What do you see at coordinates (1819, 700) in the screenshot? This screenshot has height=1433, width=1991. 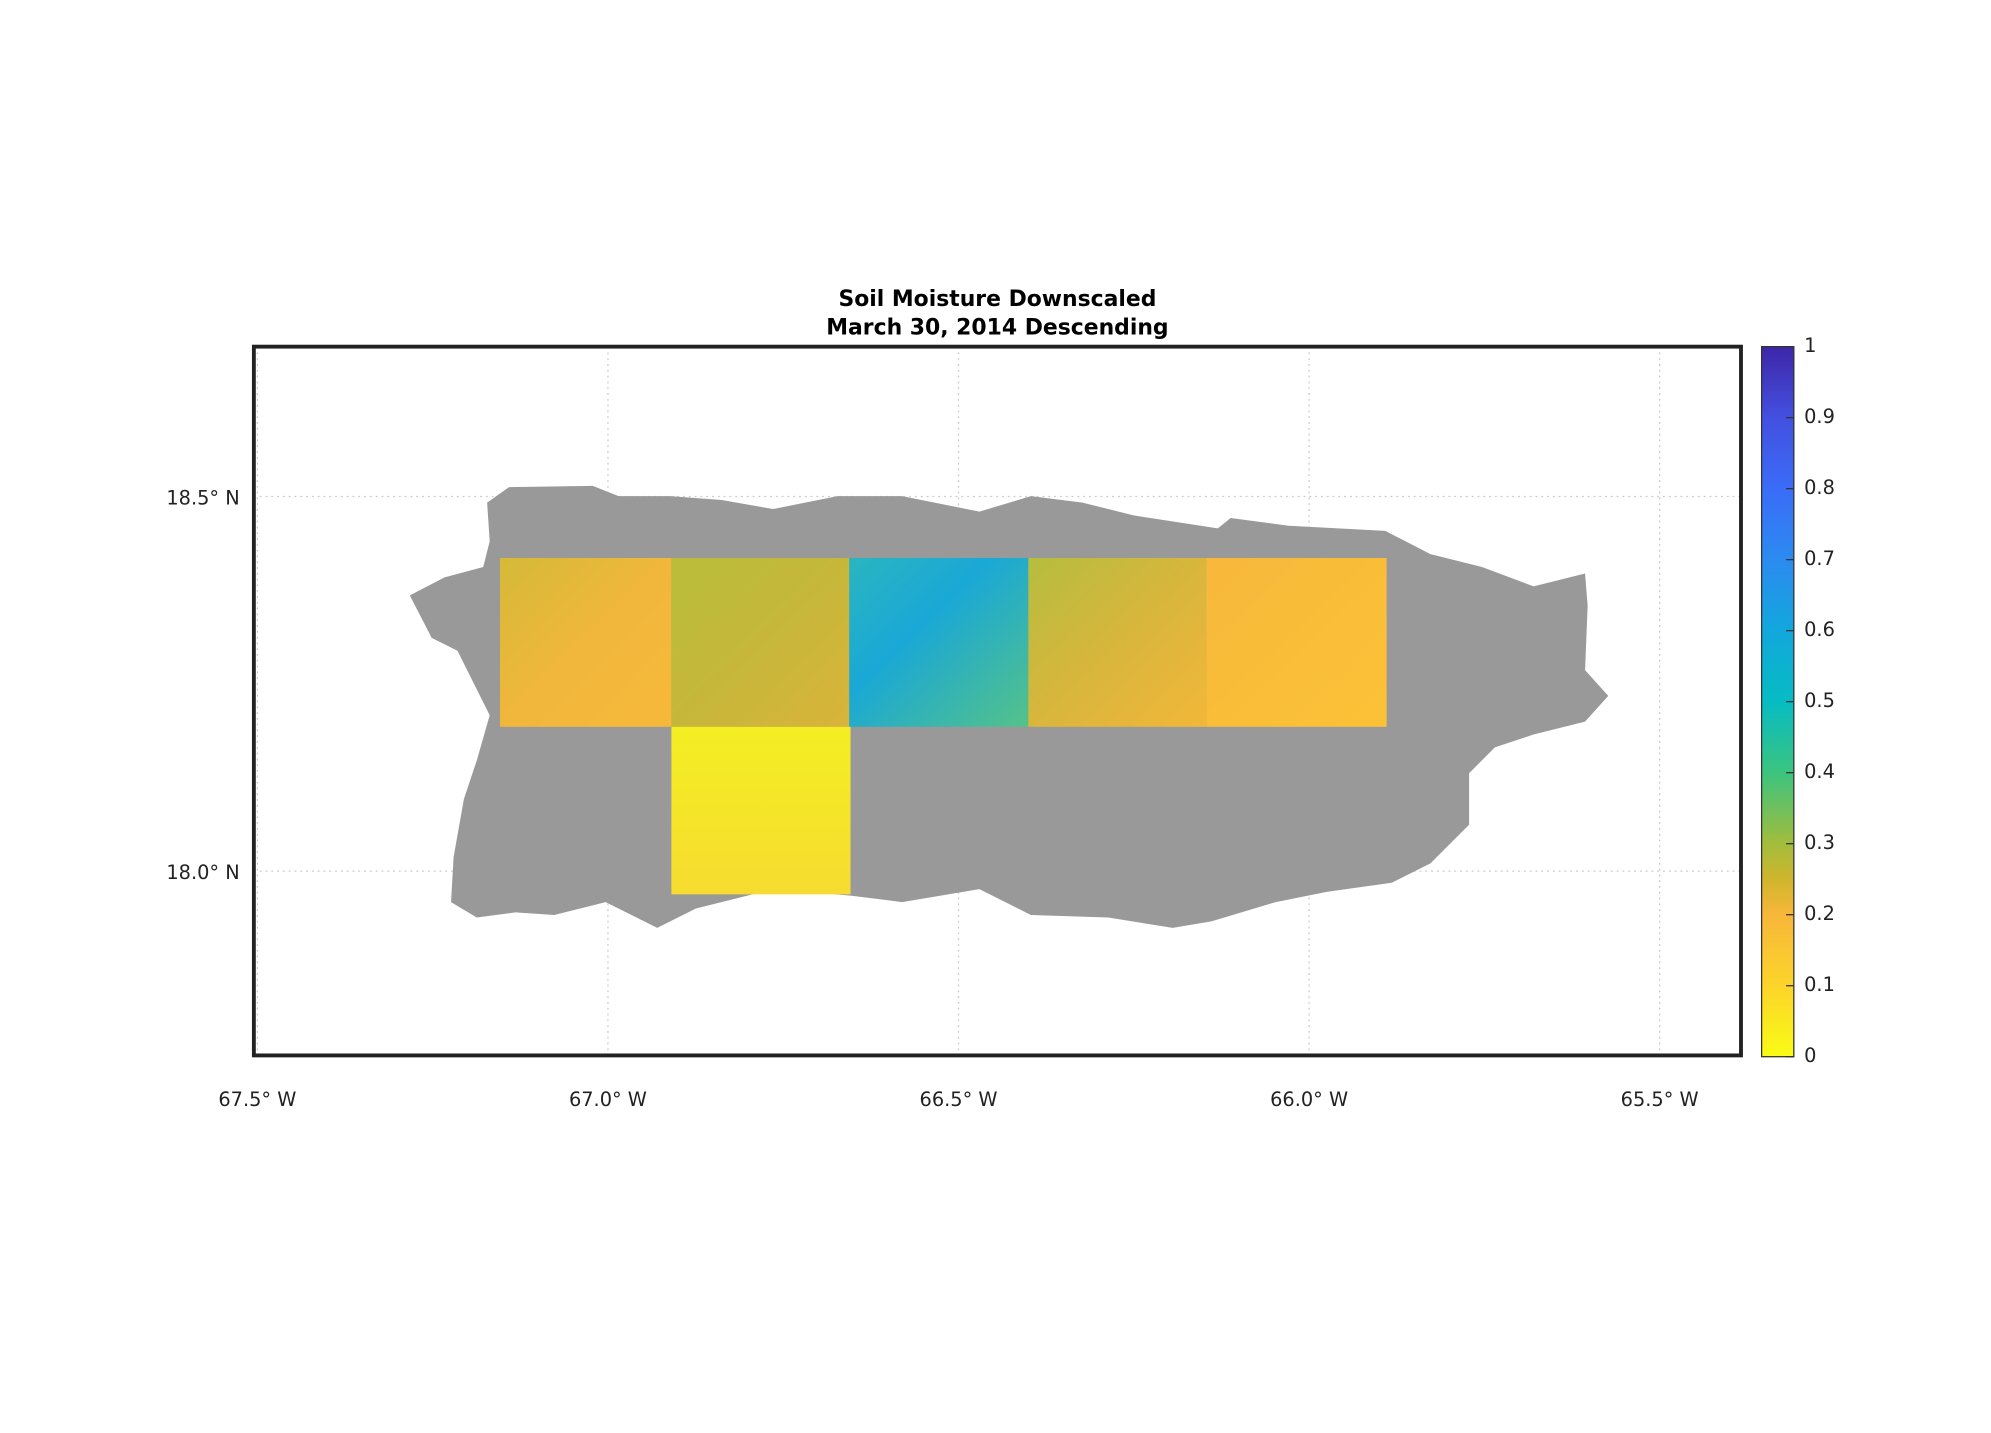 I see `colorbar-tick-label: 0.5` at bounding box center [1819, 700].